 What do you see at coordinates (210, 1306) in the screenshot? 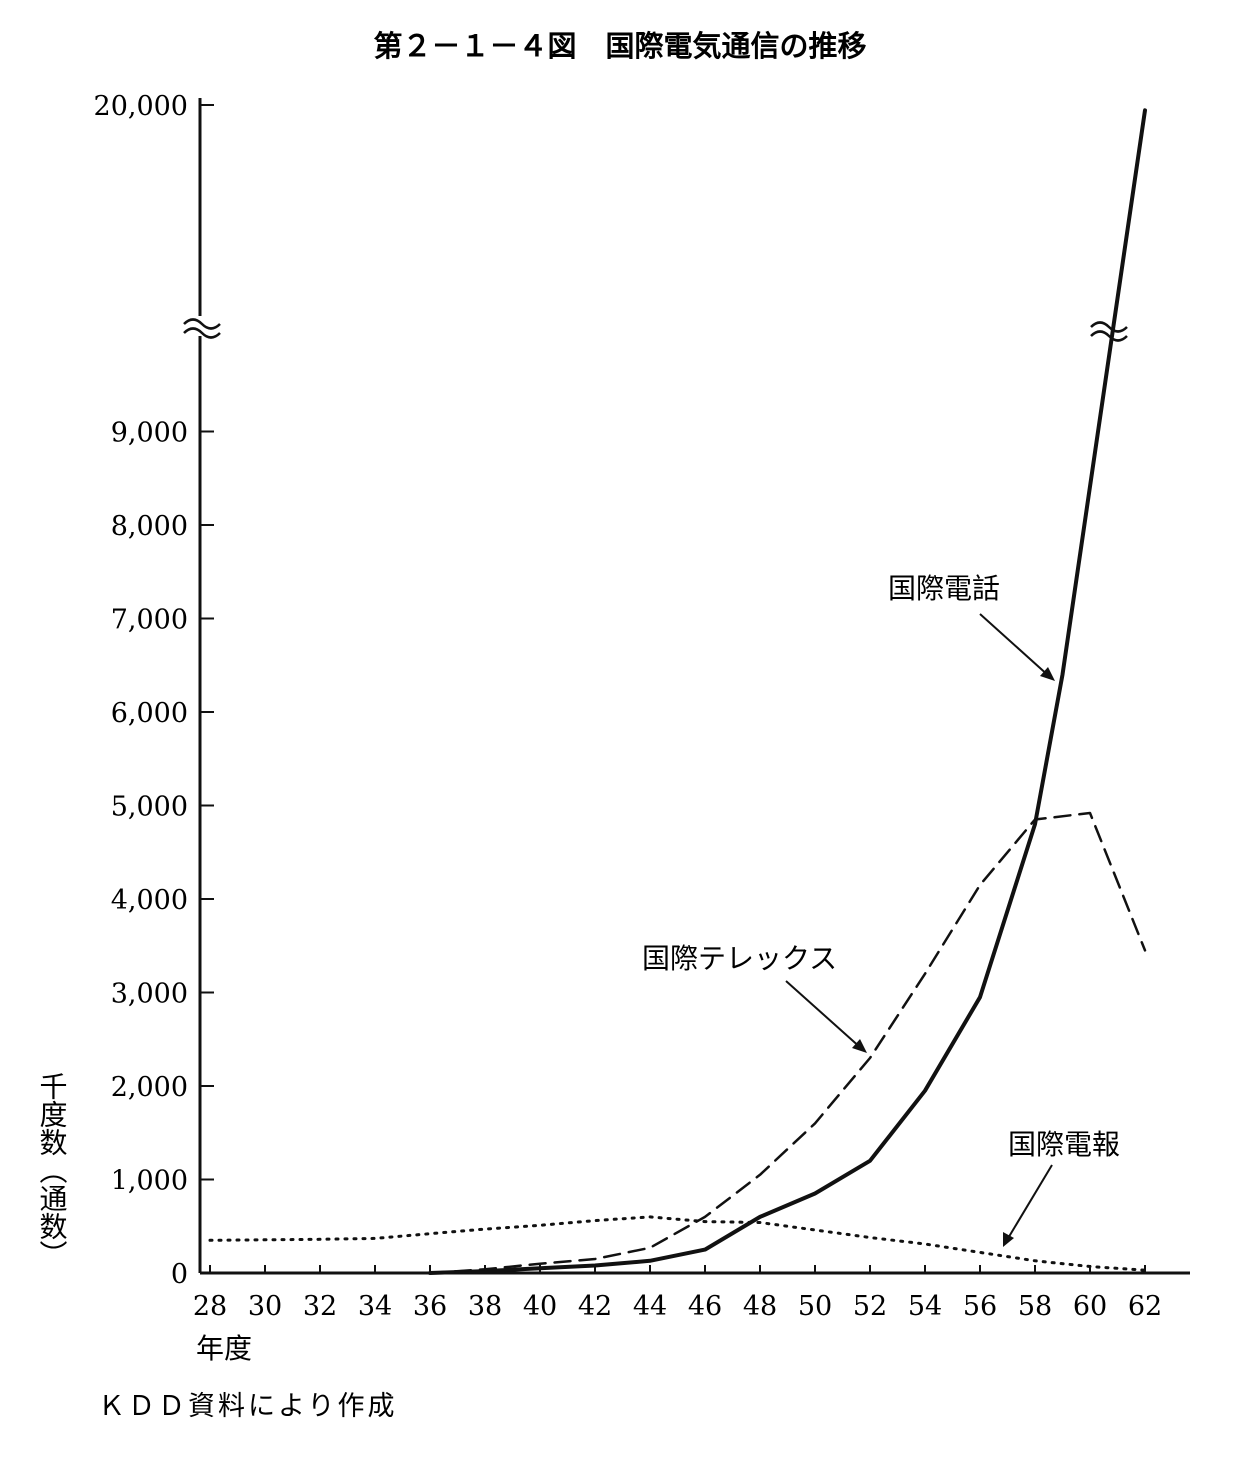
I see `x-tick-label: 28` at bounding box center [210, 1306].